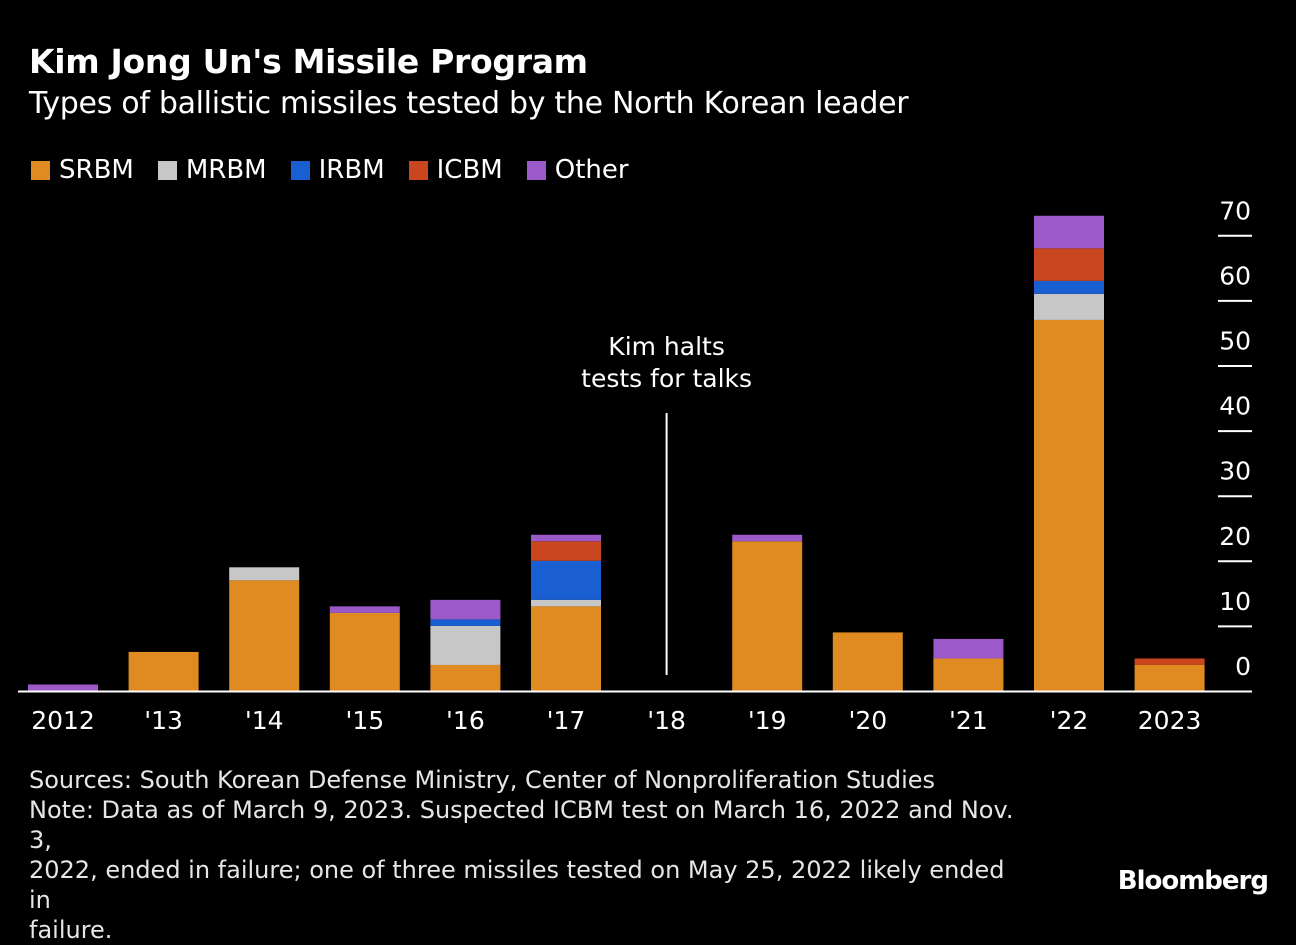  What do you see at coordinates (566, 720) in the screenshot?
I see `x-tick-label-5: '17` at bounding box center [566, 720].